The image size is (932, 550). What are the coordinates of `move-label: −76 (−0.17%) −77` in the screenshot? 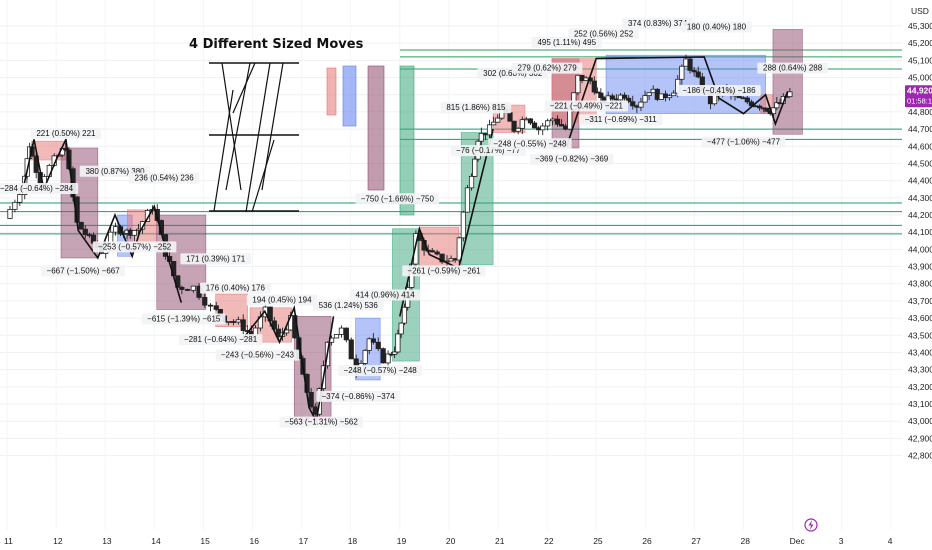 It's located at (488, 150).